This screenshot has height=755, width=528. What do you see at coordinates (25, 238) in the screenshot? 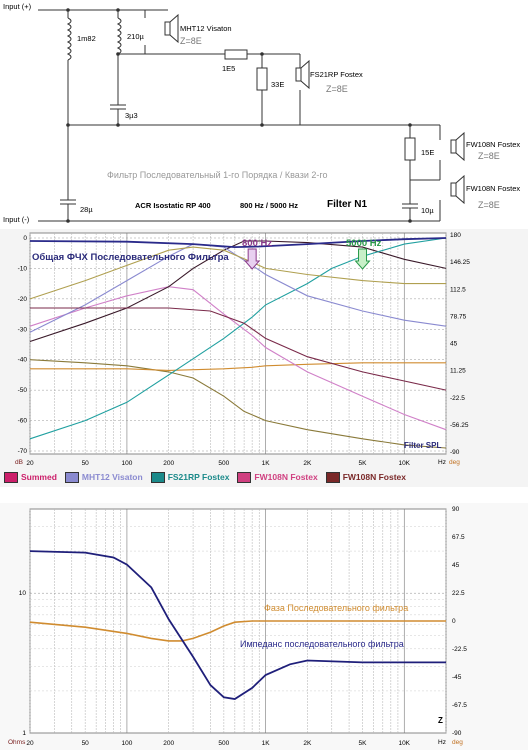
I see `spl-y-tick: 0` at bounding box center [25, 238].